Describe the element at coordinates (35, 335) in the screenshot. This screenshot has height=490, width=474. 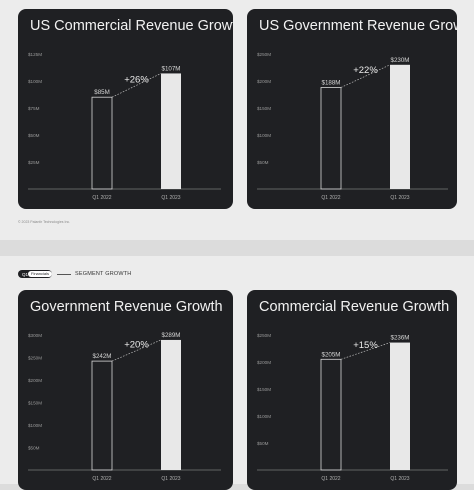
I see `y-tick-label: $300M` at that location.